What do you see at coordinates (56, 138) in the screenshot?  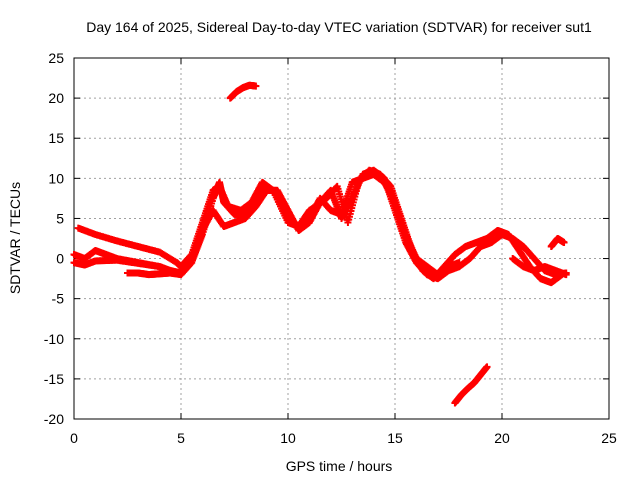 I see `y-tick-label: 15` at bounding box center [56, 138].